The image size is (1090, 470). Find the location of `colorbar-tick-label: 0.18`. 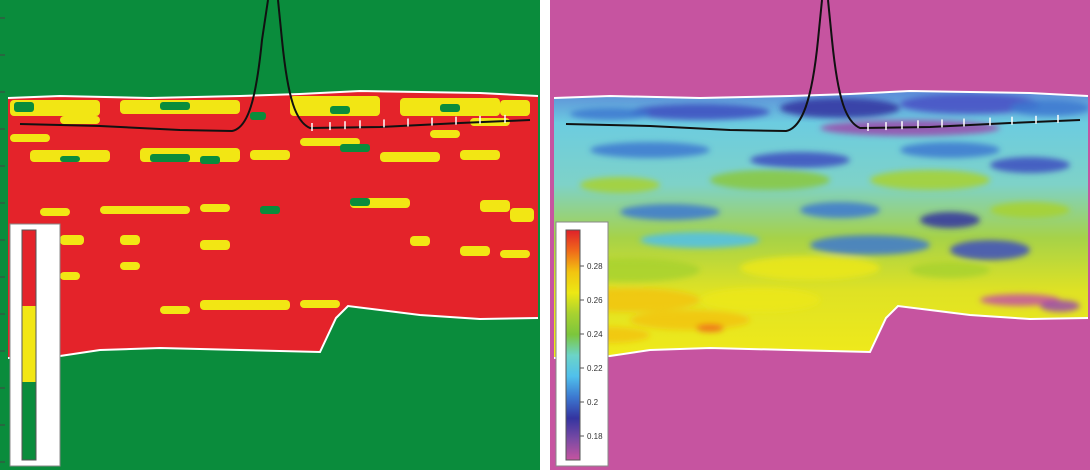

colorbar-tick-label: 0.18 is located at coordinates (595, 436).